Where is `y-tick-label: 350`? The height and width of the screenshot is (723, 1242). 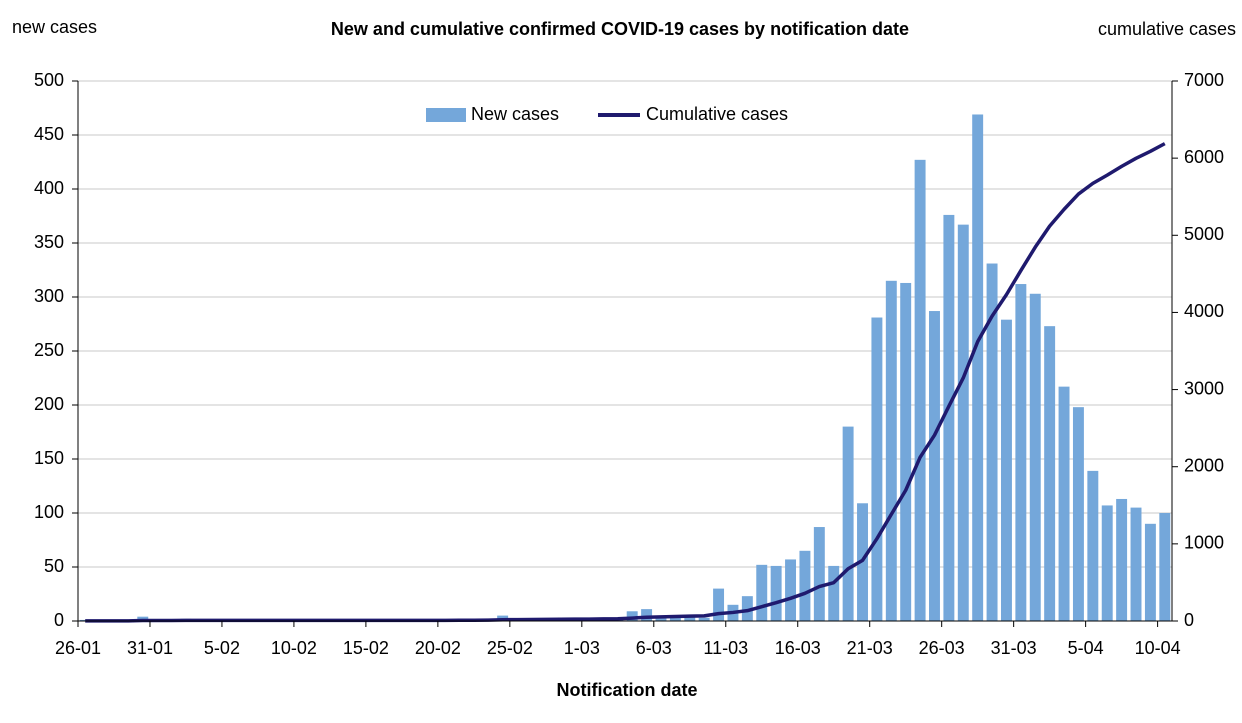
y-tick-label: 350 is located at coordinates (49, 242).